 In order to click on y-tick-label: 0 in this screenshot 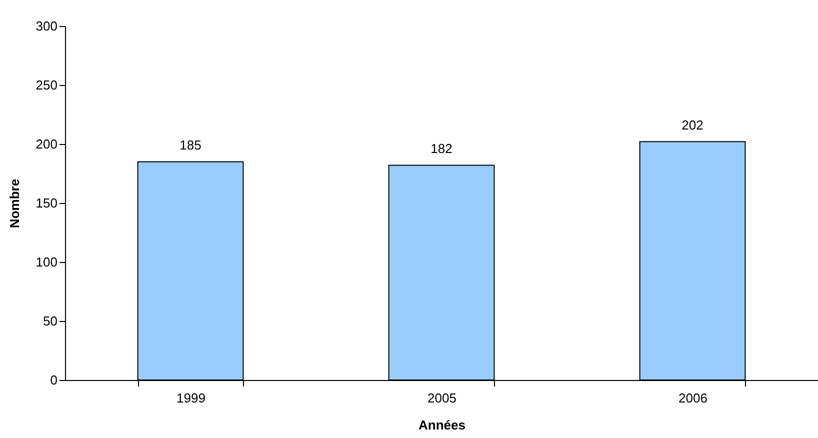, I will do `click(54, 380)`.